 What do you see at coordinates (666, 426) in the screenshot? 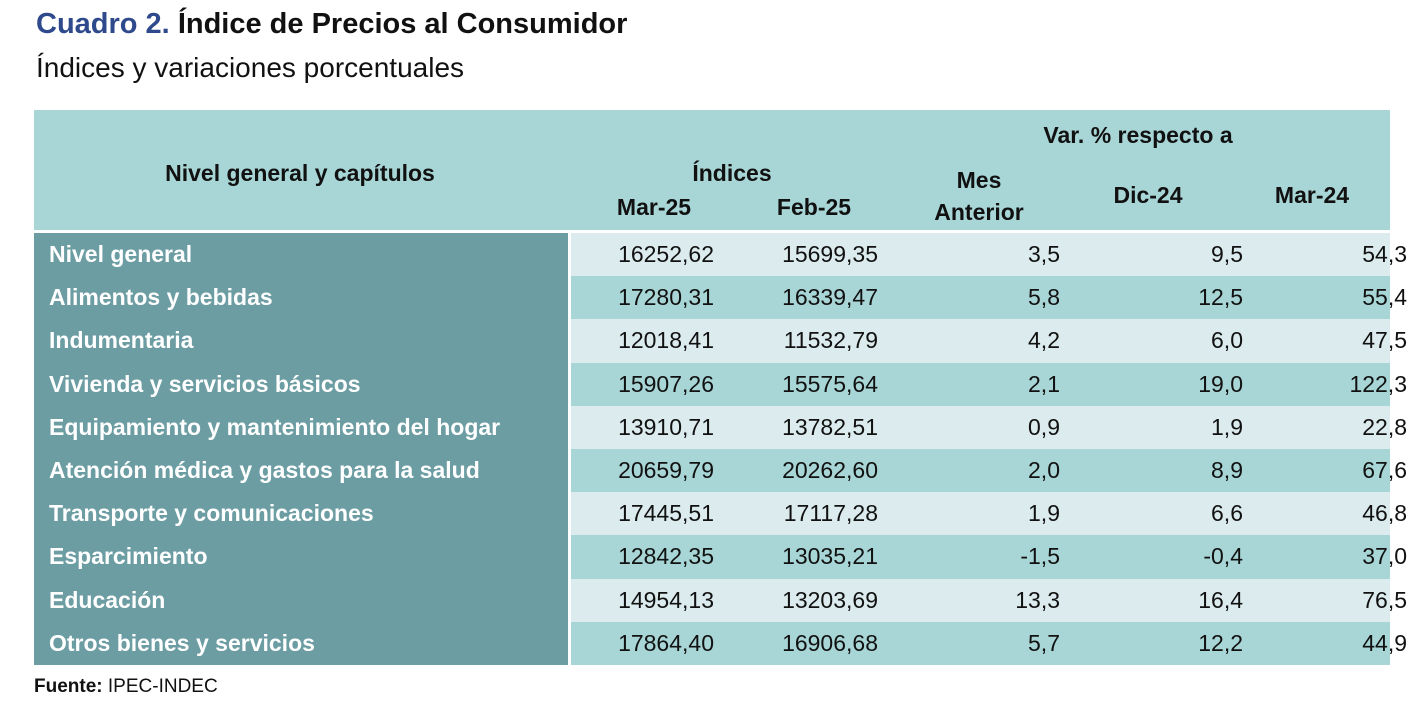
I see `cell-mar25: 13910,71` at bounding box center [666, 426].